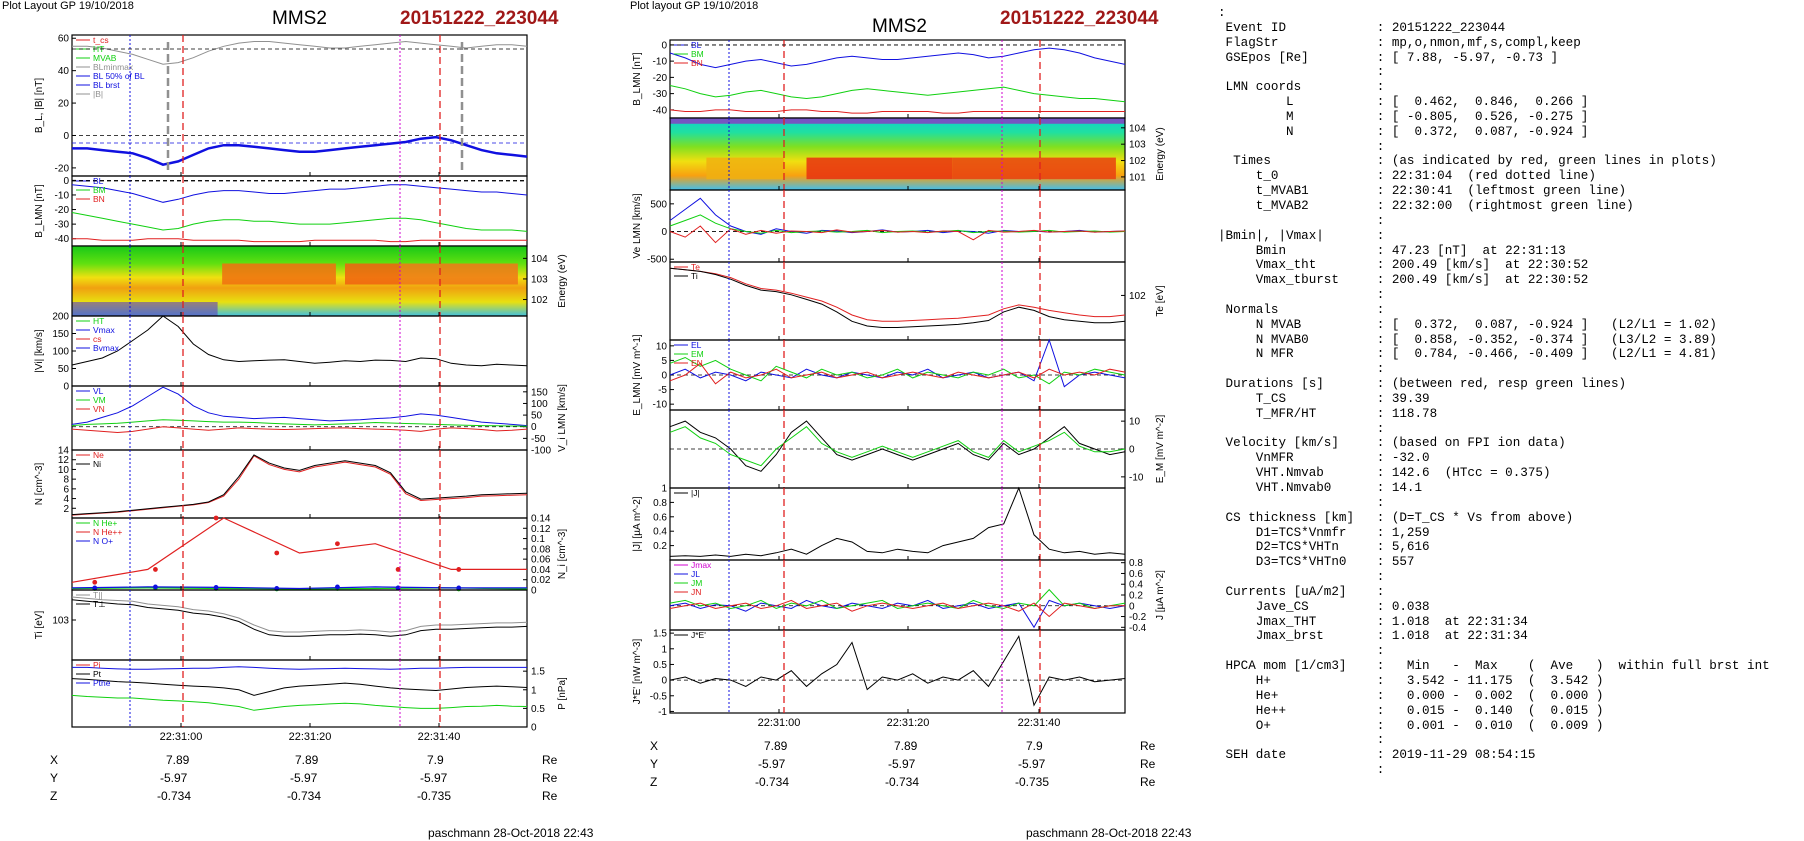 This screenshot has width=1804, height=841. Describe the element at coordinates (637, 225) in the screenshot. I see `y-axis-label: Ve LMN [km/s]` at that location.